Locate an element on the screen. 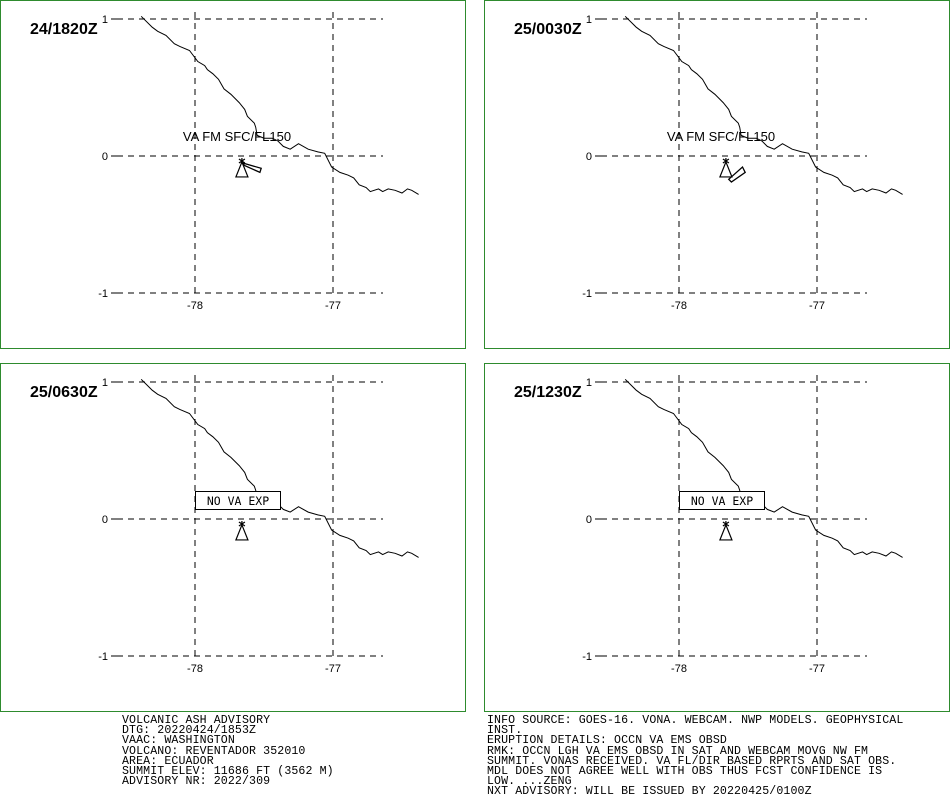 The height and width of the screenshot is (812, 950). advisory-line: DTG: 20220424/1853Z is located at coordinates (189, 731).